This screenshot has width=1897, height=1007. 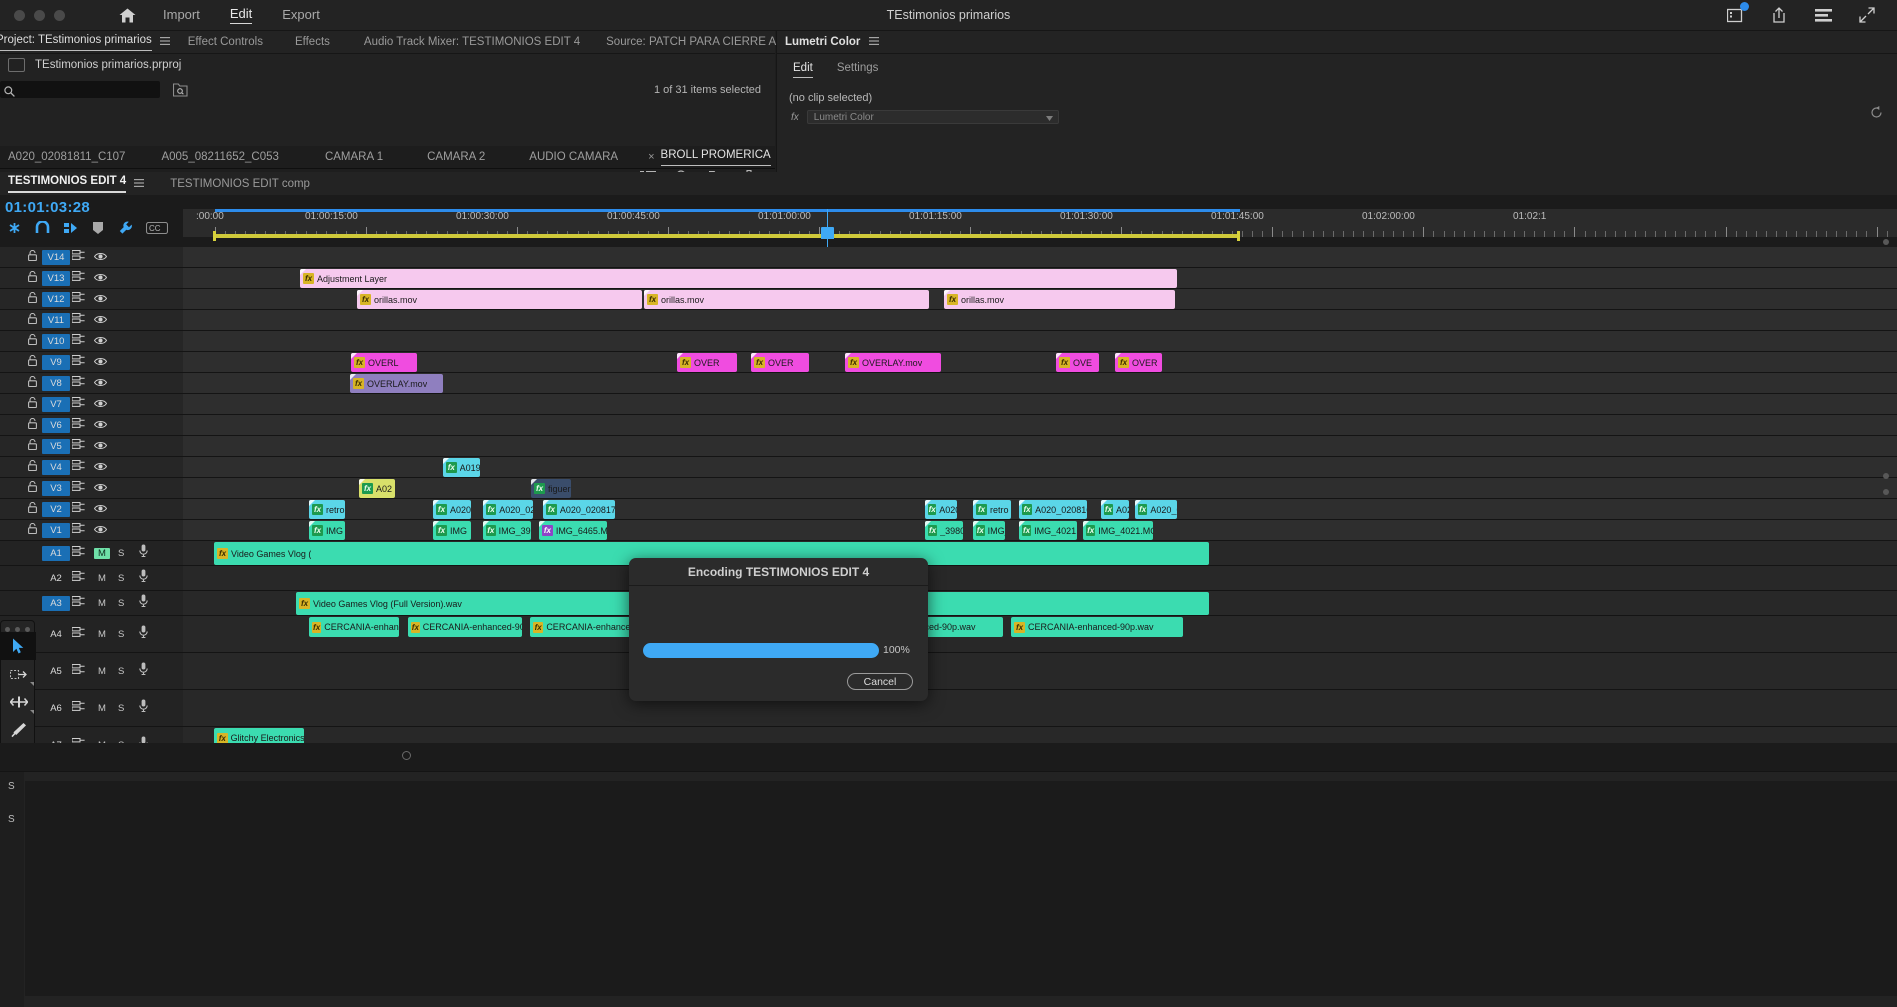 What do you see at coordinates (1040, 603) in the screenshot?
I see `track-lane-a3: fx Video Games Vlog (Full Version).wav` at bounding box center [1040, 603].